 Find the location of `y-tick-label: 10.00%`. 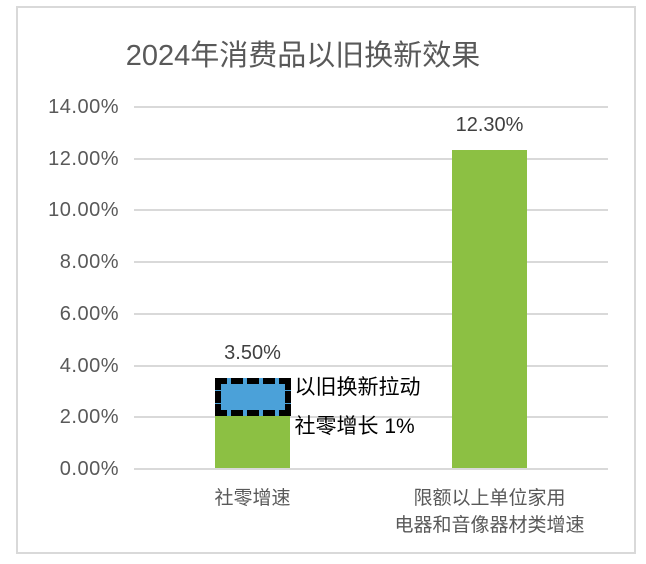

y-tick-label: 10.00% is located at coordinates (83, 210).